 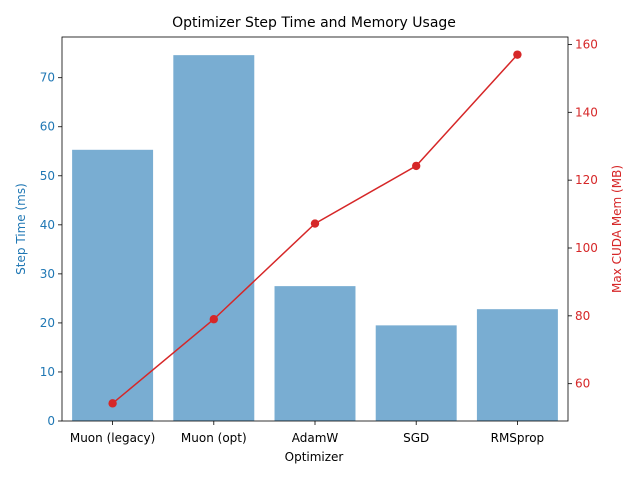 I want to click on x-axis-label: Optimizer, so click(x=314, y=457).